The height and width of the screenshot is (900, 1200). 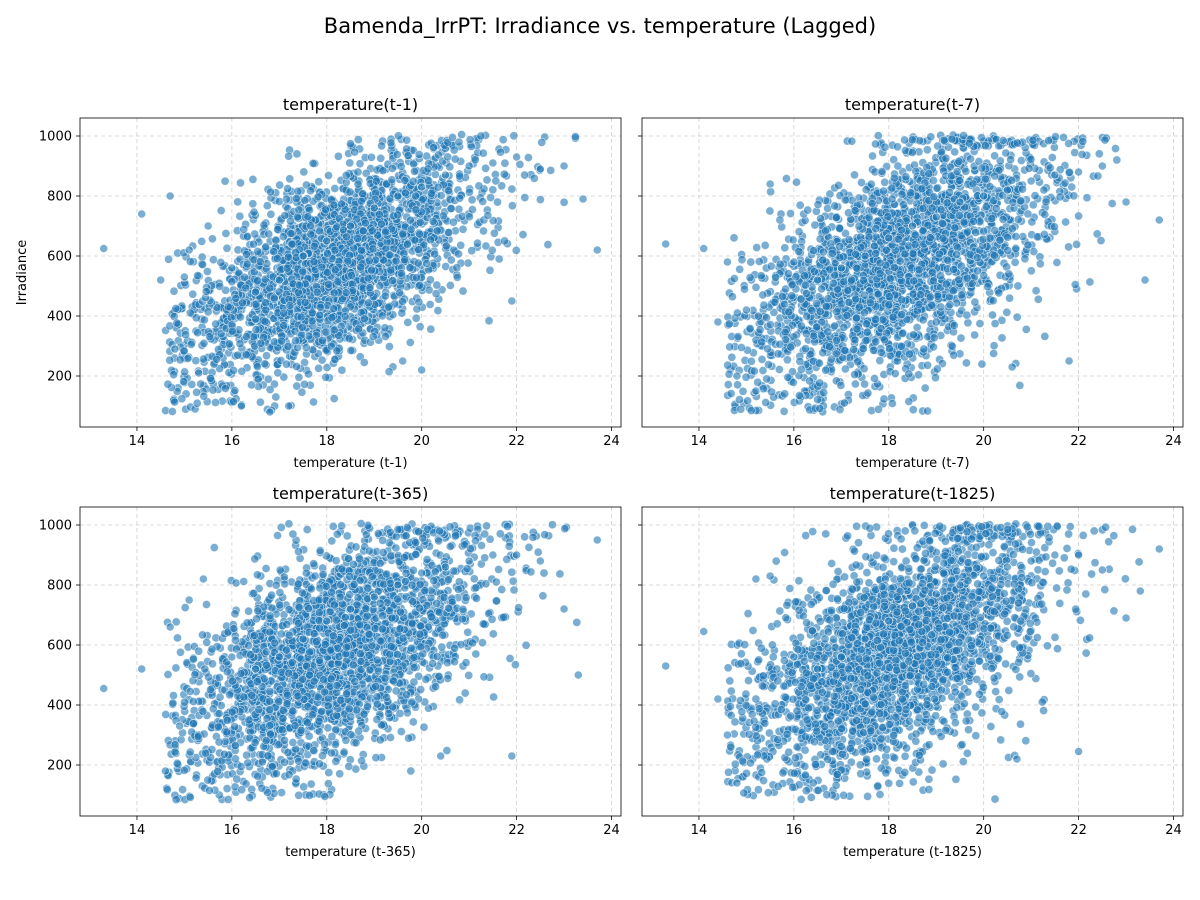 What do you see at coordinates (59, 377) in the screenshot?
I see `y-tick-label: 200` at bounding box center [59, 377].